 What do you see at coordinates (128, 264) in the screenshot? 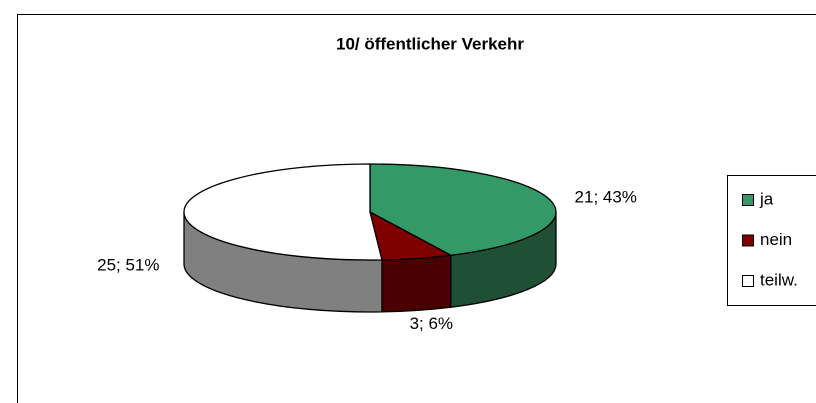
I see `data-label: 25; 51%` at bounding box center [128, 264].